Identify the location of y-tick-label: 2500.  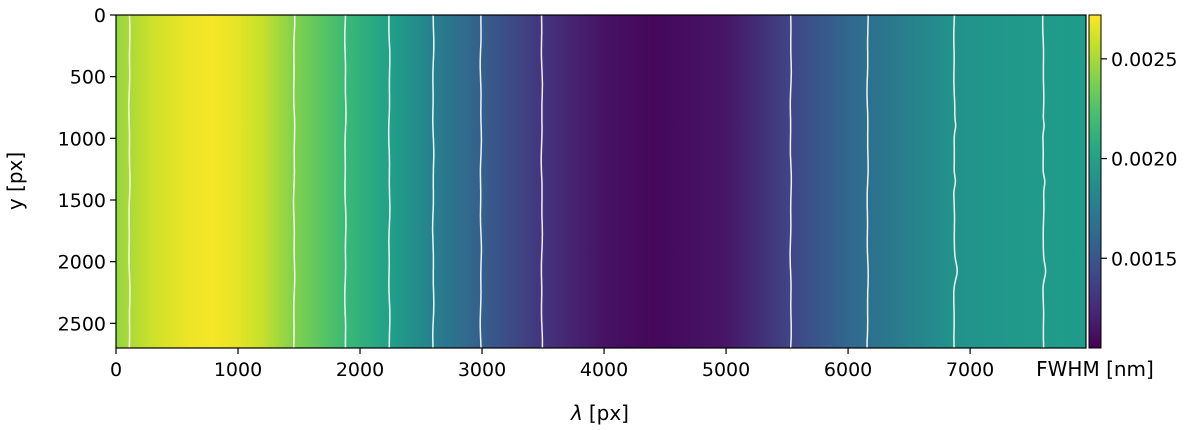
(82, 324).